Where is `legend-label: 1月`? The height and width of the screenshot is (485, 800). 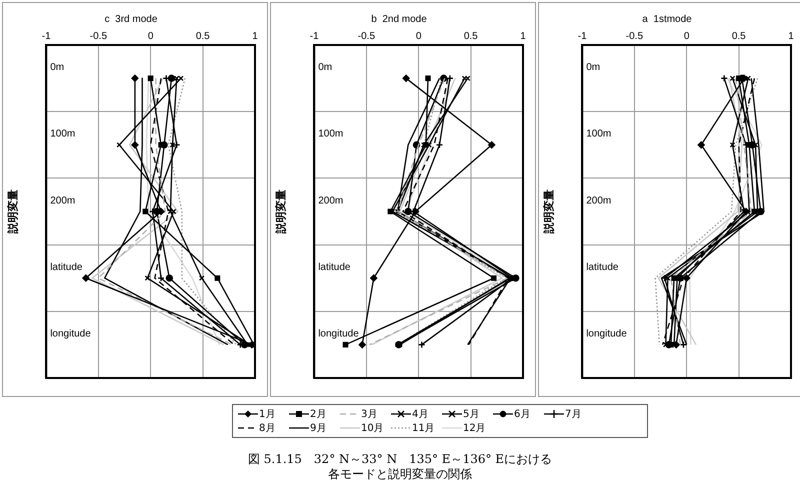
legend-label: 1月 is located at coordinates (267, 414).